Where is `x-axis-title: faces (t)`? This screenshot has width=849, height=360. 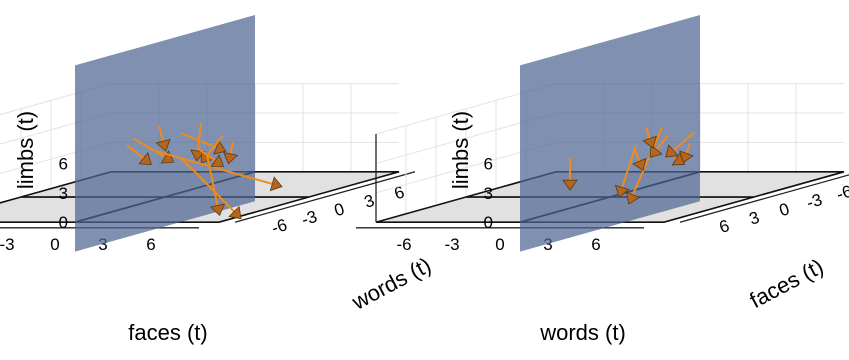 x-axis-title: faces (t) is located at coordinates (167, 332).